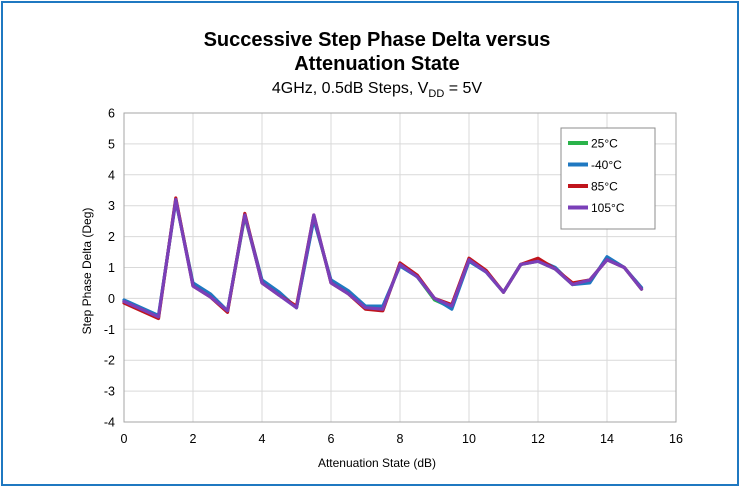  What do you see at coordinates (608, 208) in the screenshot?
I see `legend-label: 105°C` at bounding box center [608, 208].